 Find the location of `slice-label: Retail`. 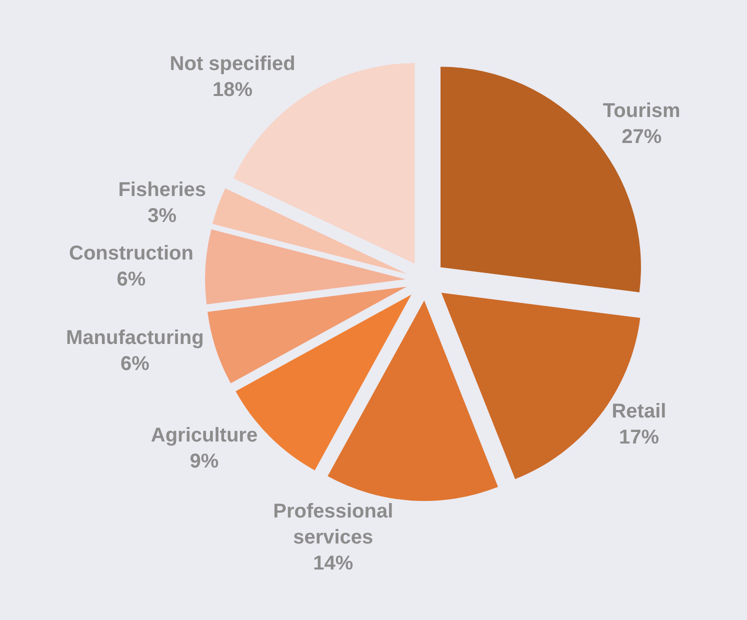

slice-label: Retail is located at coordinates (639, 411).